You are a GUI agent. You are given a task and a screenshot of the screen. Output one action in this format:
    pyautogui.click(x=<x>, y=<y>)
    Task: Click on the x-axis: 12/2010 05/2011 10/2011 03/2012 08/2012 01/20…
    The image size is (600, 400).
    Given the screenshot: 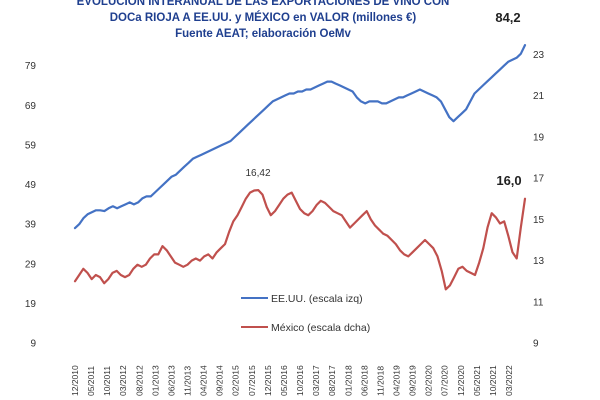 What is the action you would take?
    pyautogui.click(x=292, y=380)
    